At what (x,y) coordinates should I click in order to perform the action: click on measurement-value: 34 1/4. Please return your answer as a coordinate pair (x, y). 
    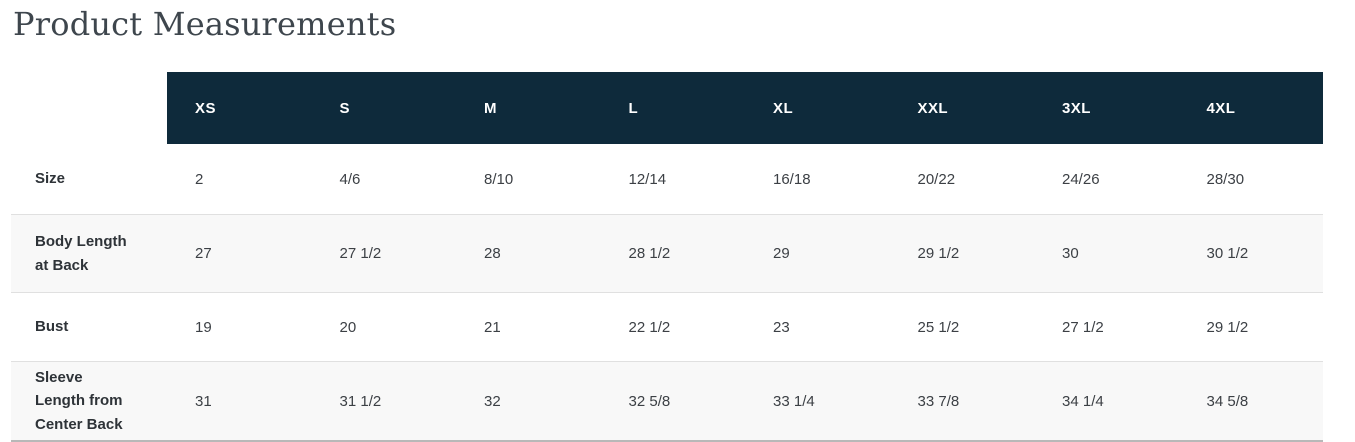
    Looking at the image, I should click on (1083, 401).